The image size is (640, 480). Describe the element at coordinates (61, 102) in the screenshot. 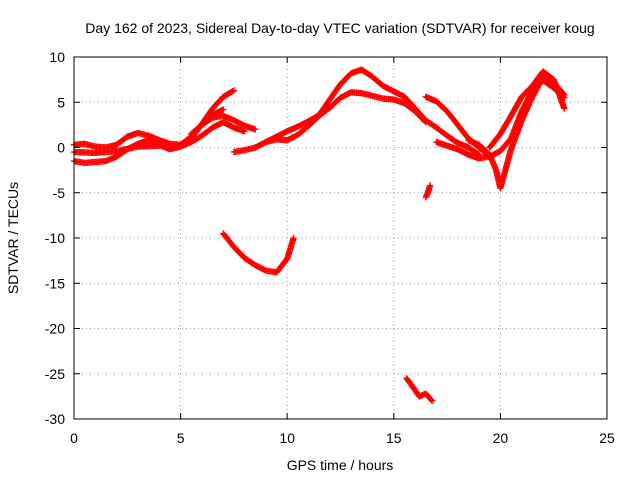

I see `y-tick-label: 5` at that location.